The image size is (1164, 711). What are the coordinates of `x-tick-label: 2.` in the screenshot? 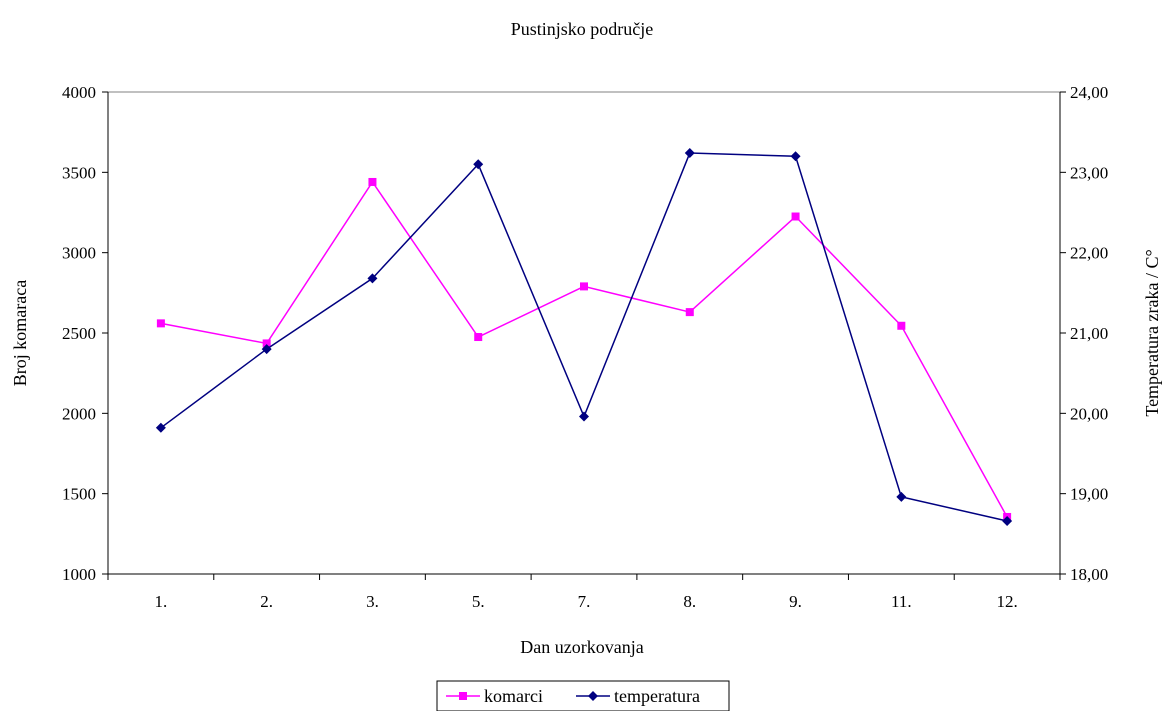 It's located at (266, 601).